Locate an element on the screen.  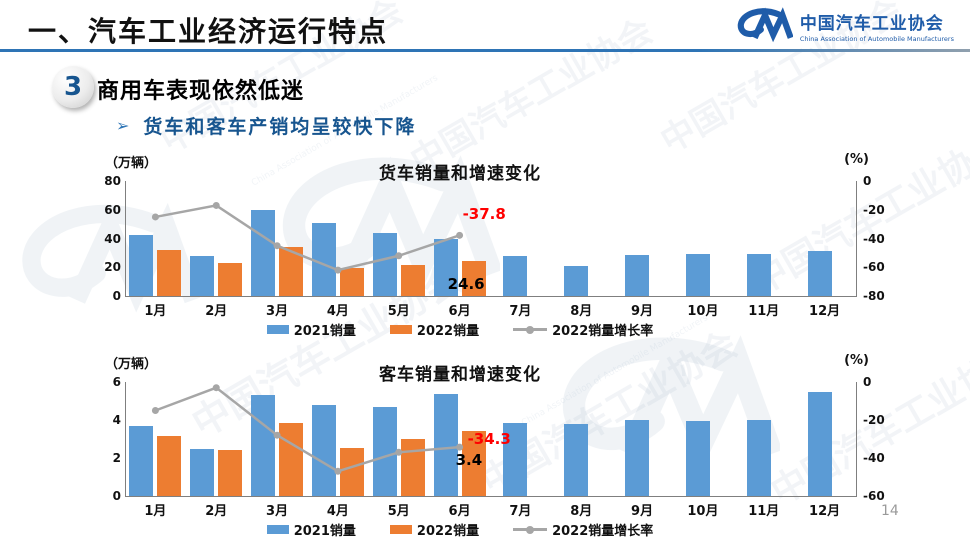
chart-title: 货车销量和增速变化 is located at coordinates (460, 174).